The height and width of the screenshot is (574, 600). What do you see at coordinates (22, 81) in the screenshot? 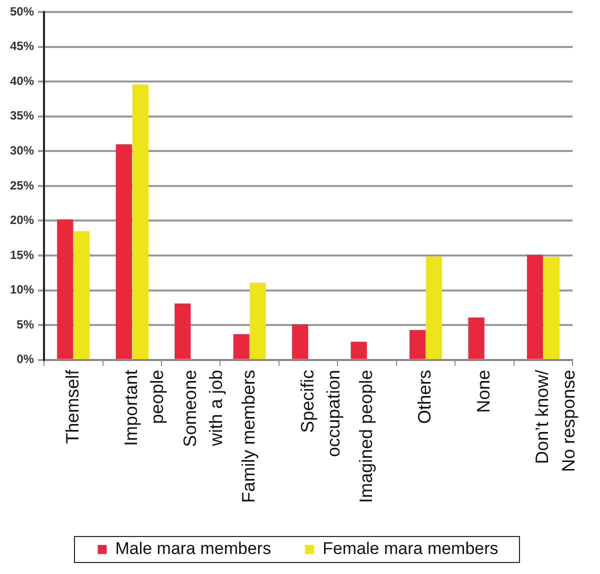
I see `y-tick-label: 40%` at bounding box center [22, 81].